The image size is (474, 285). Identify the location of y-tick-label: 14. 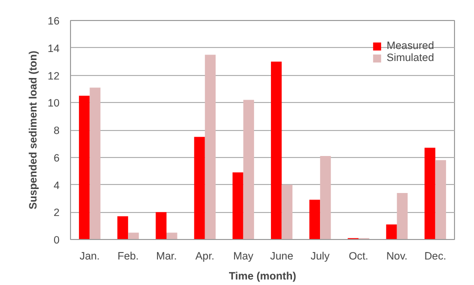
(54, 48).